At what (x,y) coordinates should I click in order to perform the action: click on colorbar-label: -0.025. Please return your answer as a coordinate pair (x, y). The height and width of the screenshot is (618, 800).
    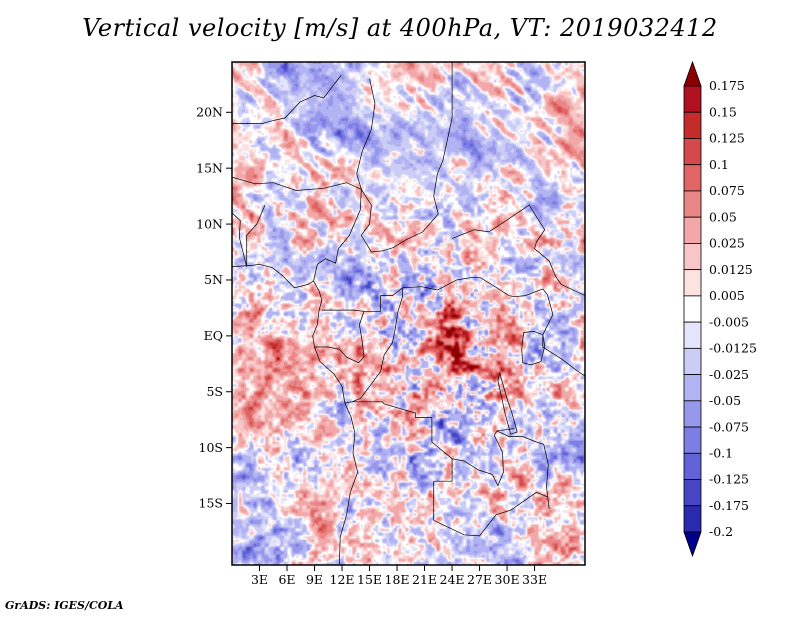
    Looking at the image, I should click on (729, 374).